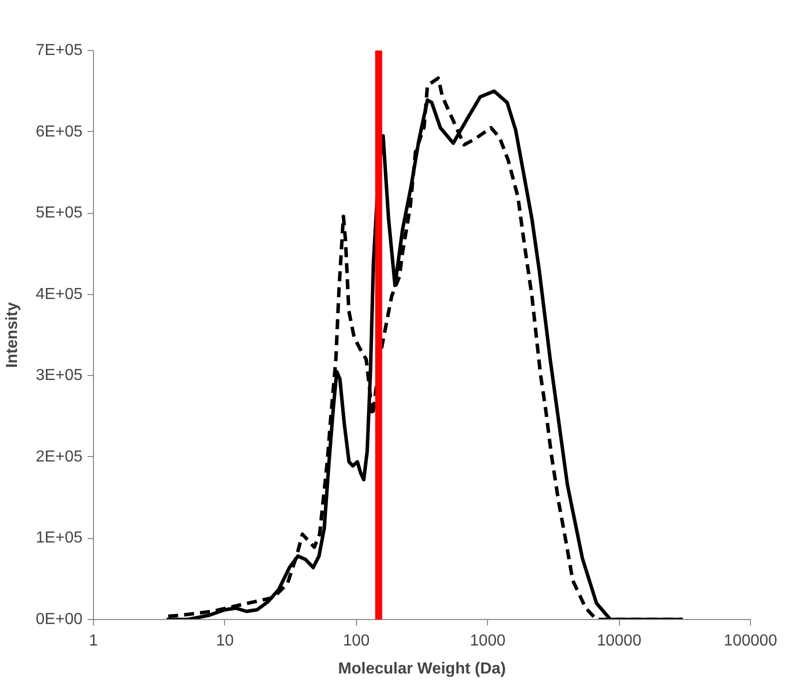 This screenshot has width=802, height=698. I want to click on y-tick-label: 3E+05, so click(59, 375).